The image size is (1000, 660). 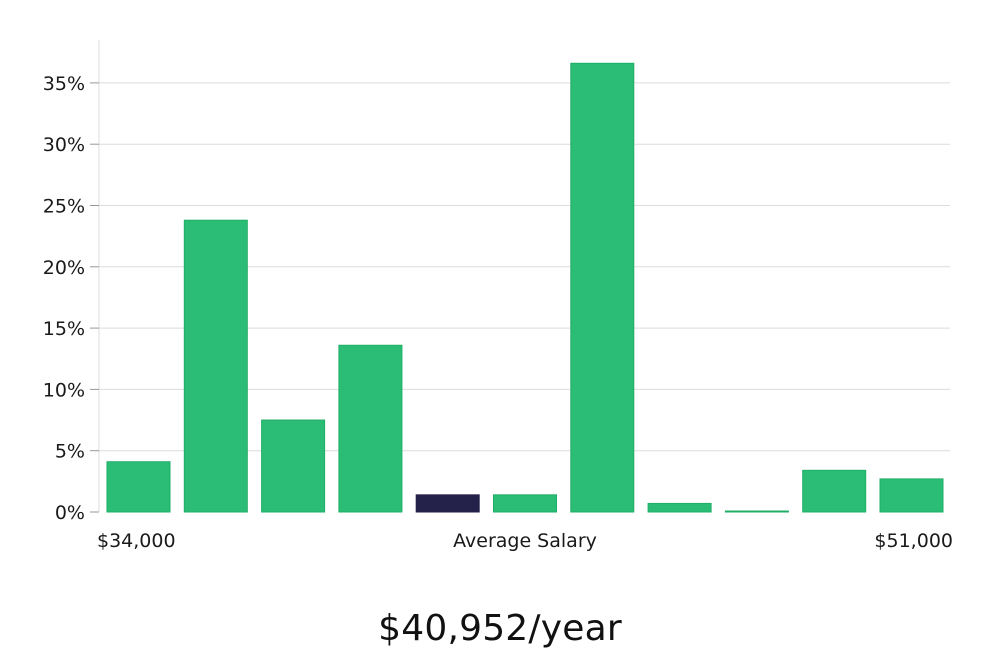 What do you see at coordinates (64, 390) in the screenshot?
I see `y-tick-label: 10%` at bounding box center [64, 390].